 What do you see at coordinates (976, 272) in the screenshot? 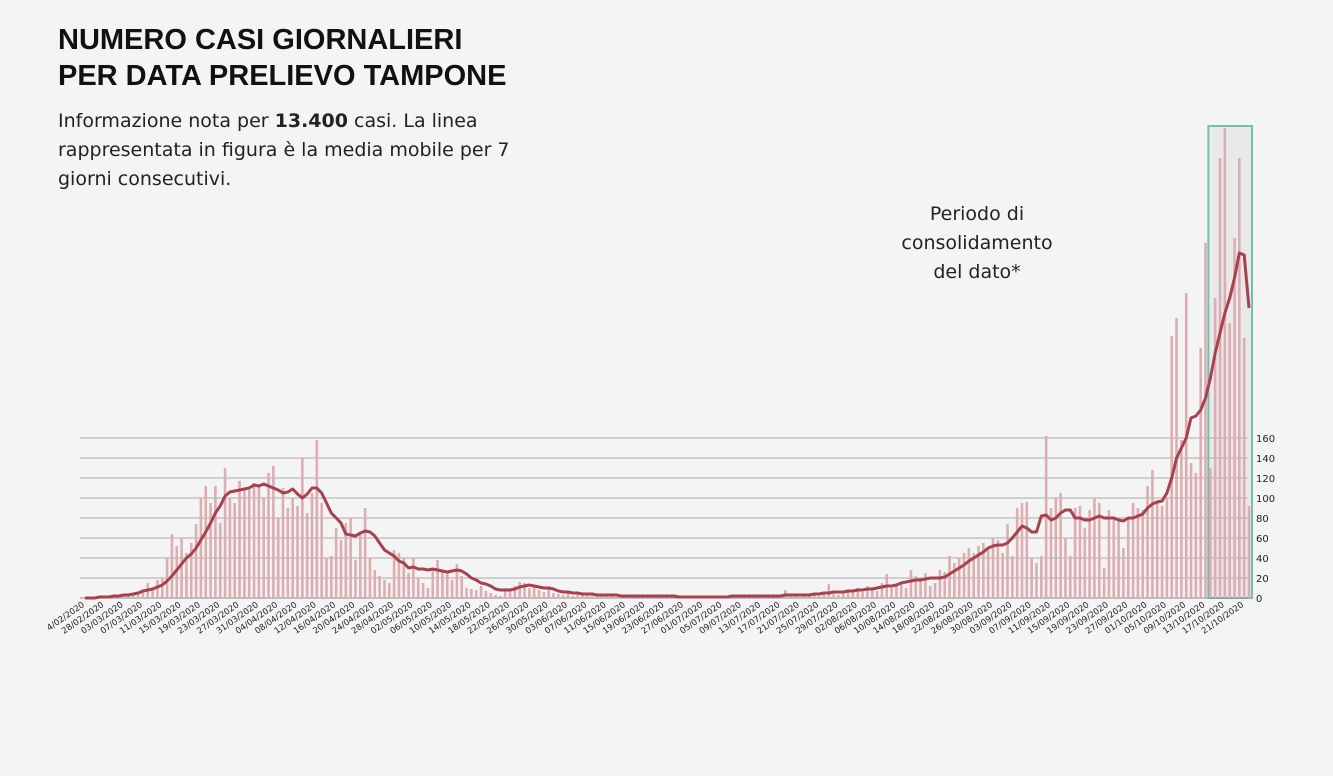
I see `annotation: del dato*` at bounding box center [976, 272].